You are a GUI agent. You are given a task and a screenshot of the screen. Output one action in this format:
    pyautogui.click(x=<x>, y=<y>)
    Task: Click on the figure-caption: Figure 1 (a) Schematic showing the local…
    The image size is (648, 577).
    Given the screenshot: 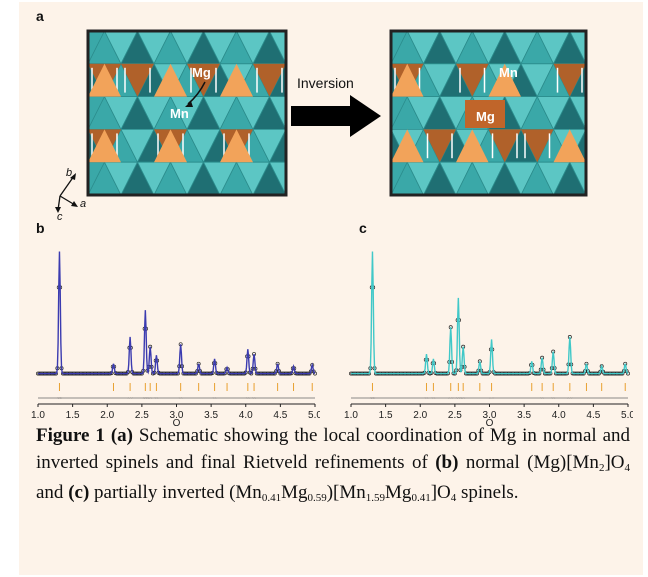 What is the action you would take?
    pyautogui.click(x=333, y=465)
    